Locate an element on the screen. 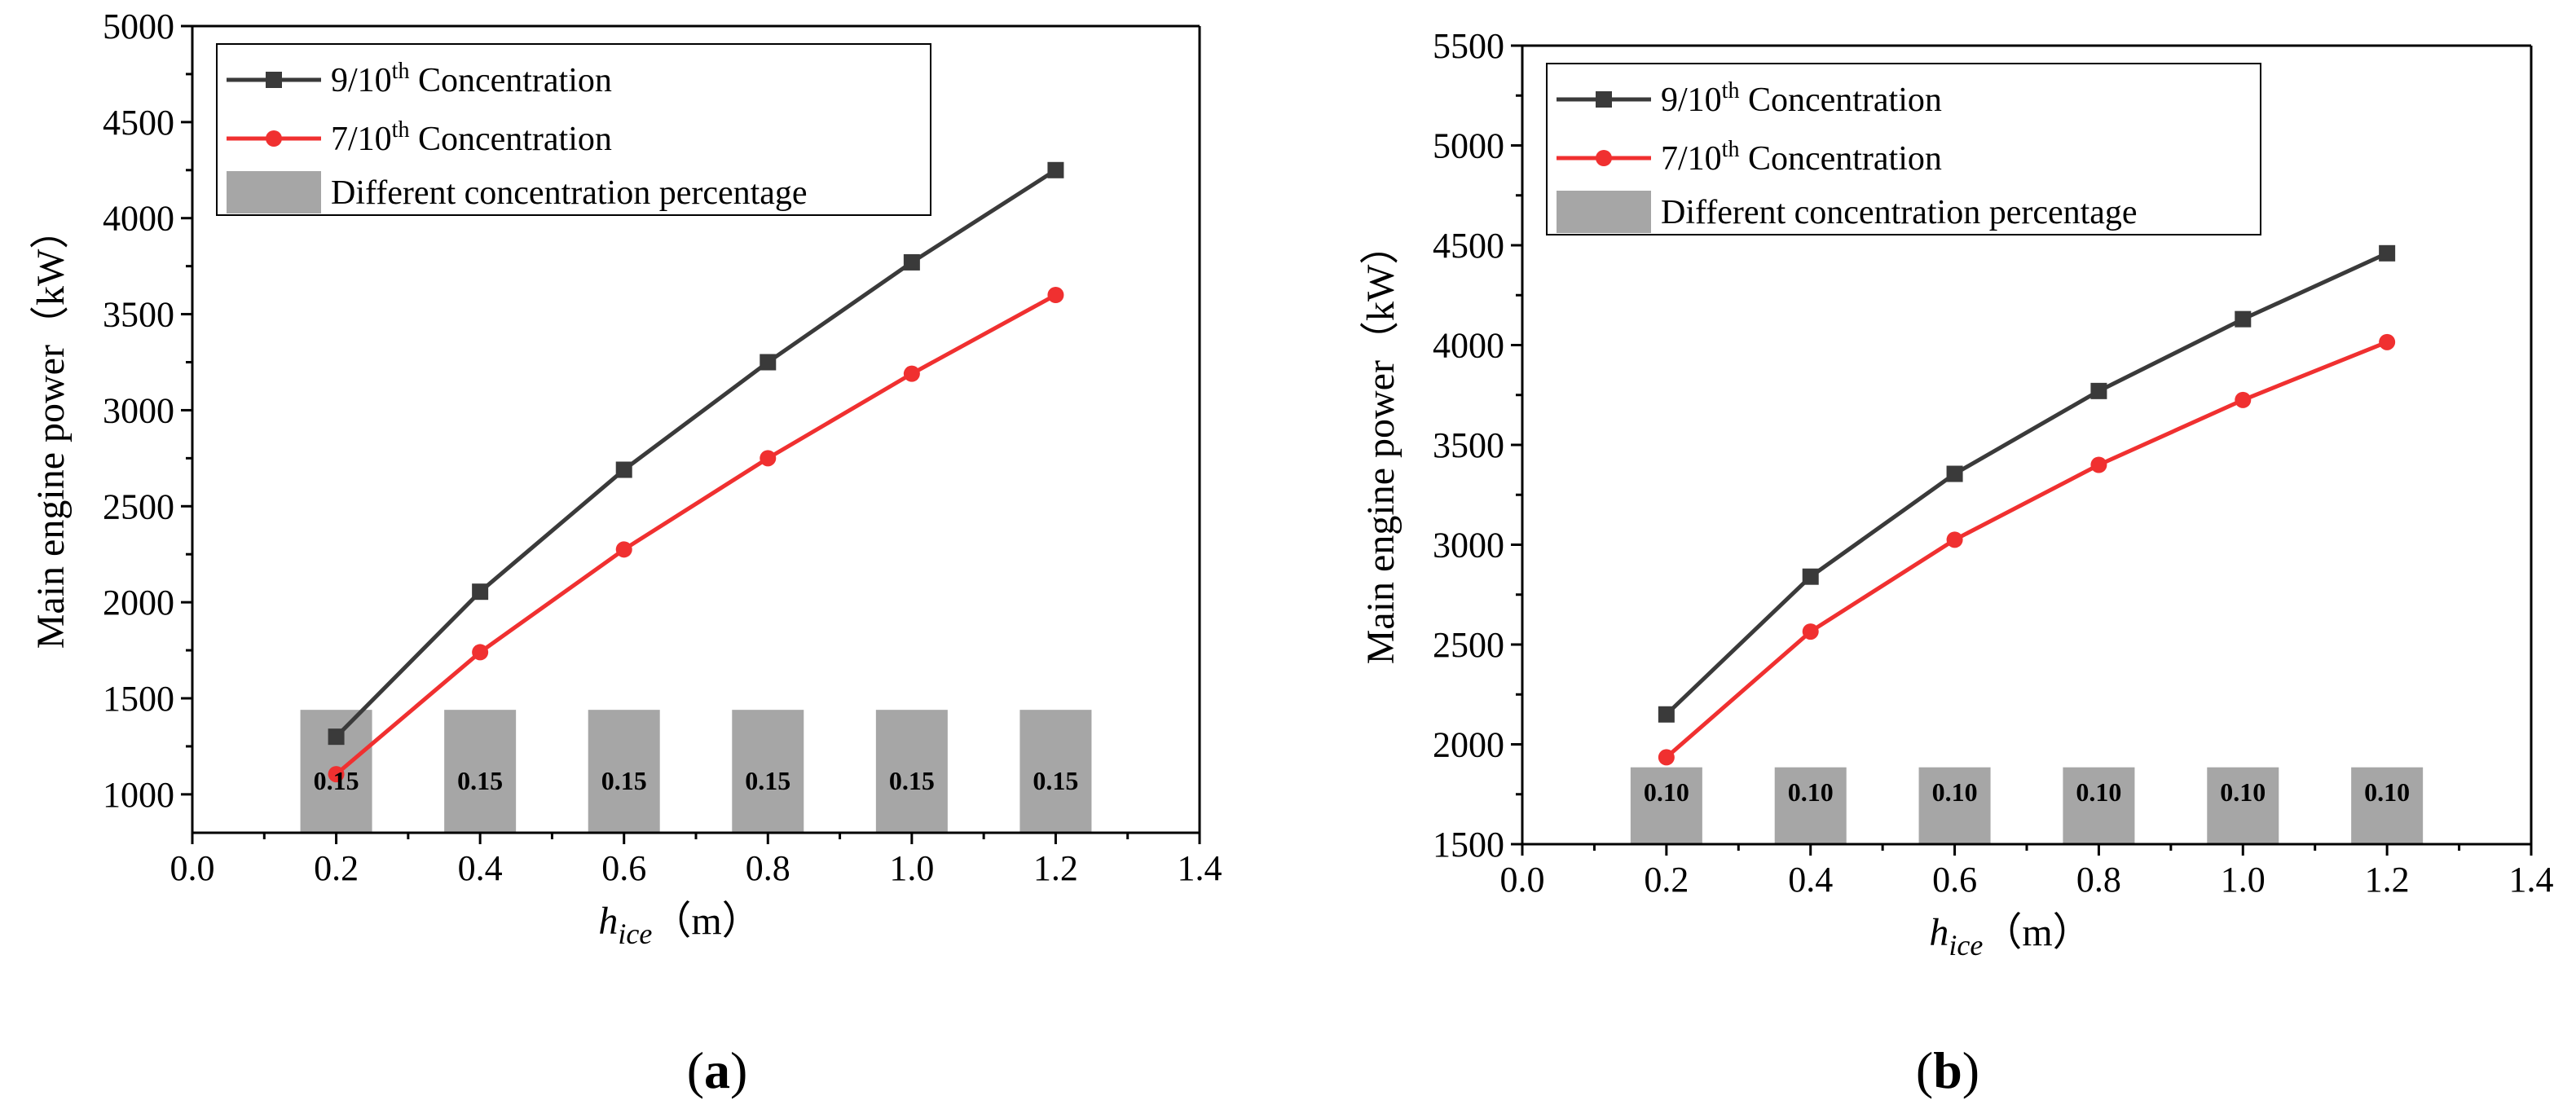 This screenshot has height=1109, width=2576. y-tick-label: 1000 is located at coordinates (138, 795).